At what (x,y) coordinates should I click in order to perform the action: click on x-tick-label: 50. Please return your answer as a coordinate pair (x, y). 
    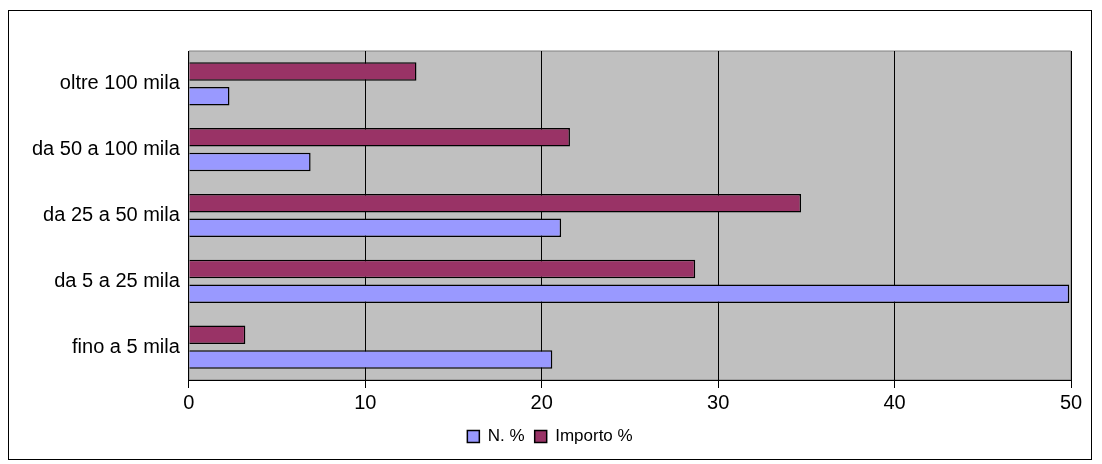
    Looking at the image, I should click on (1071, 401).